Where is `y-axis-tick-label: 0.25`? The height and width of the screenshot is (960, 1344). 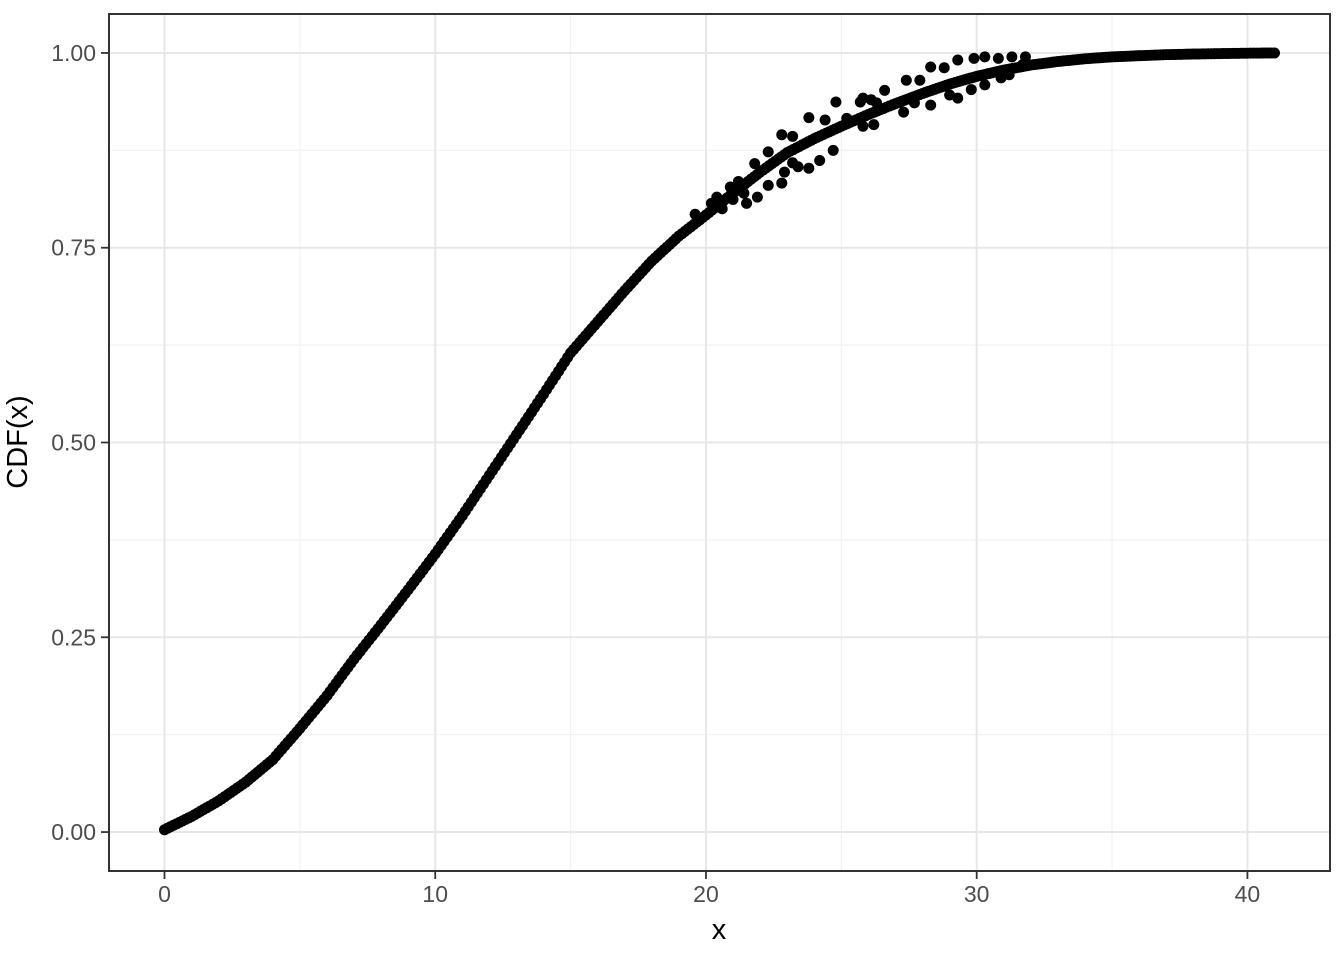 y-axis-tick-label: 0.25 is located at coordinates (73, 637).